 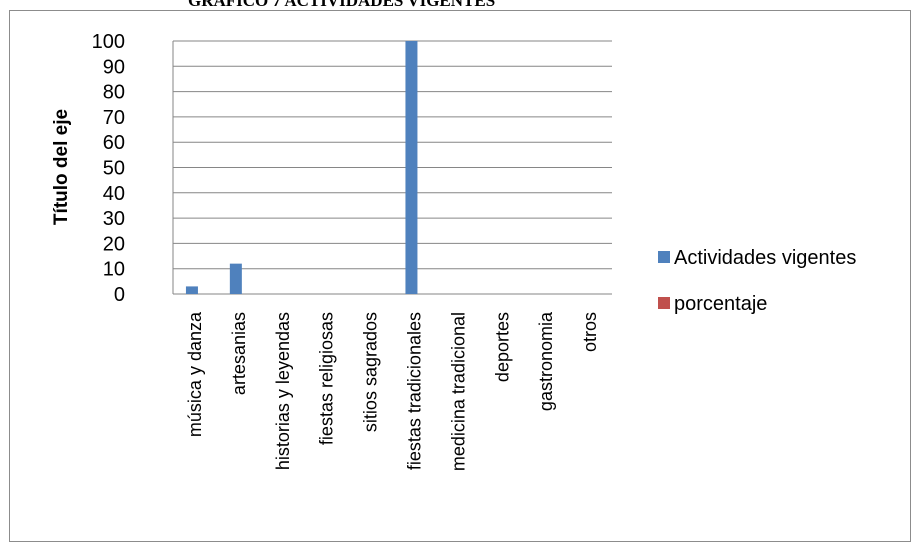 What do you see at coordinates (720, 304) in the screenshot?
I see `legend-label: porcentaje` at bounding box center [720, 304].